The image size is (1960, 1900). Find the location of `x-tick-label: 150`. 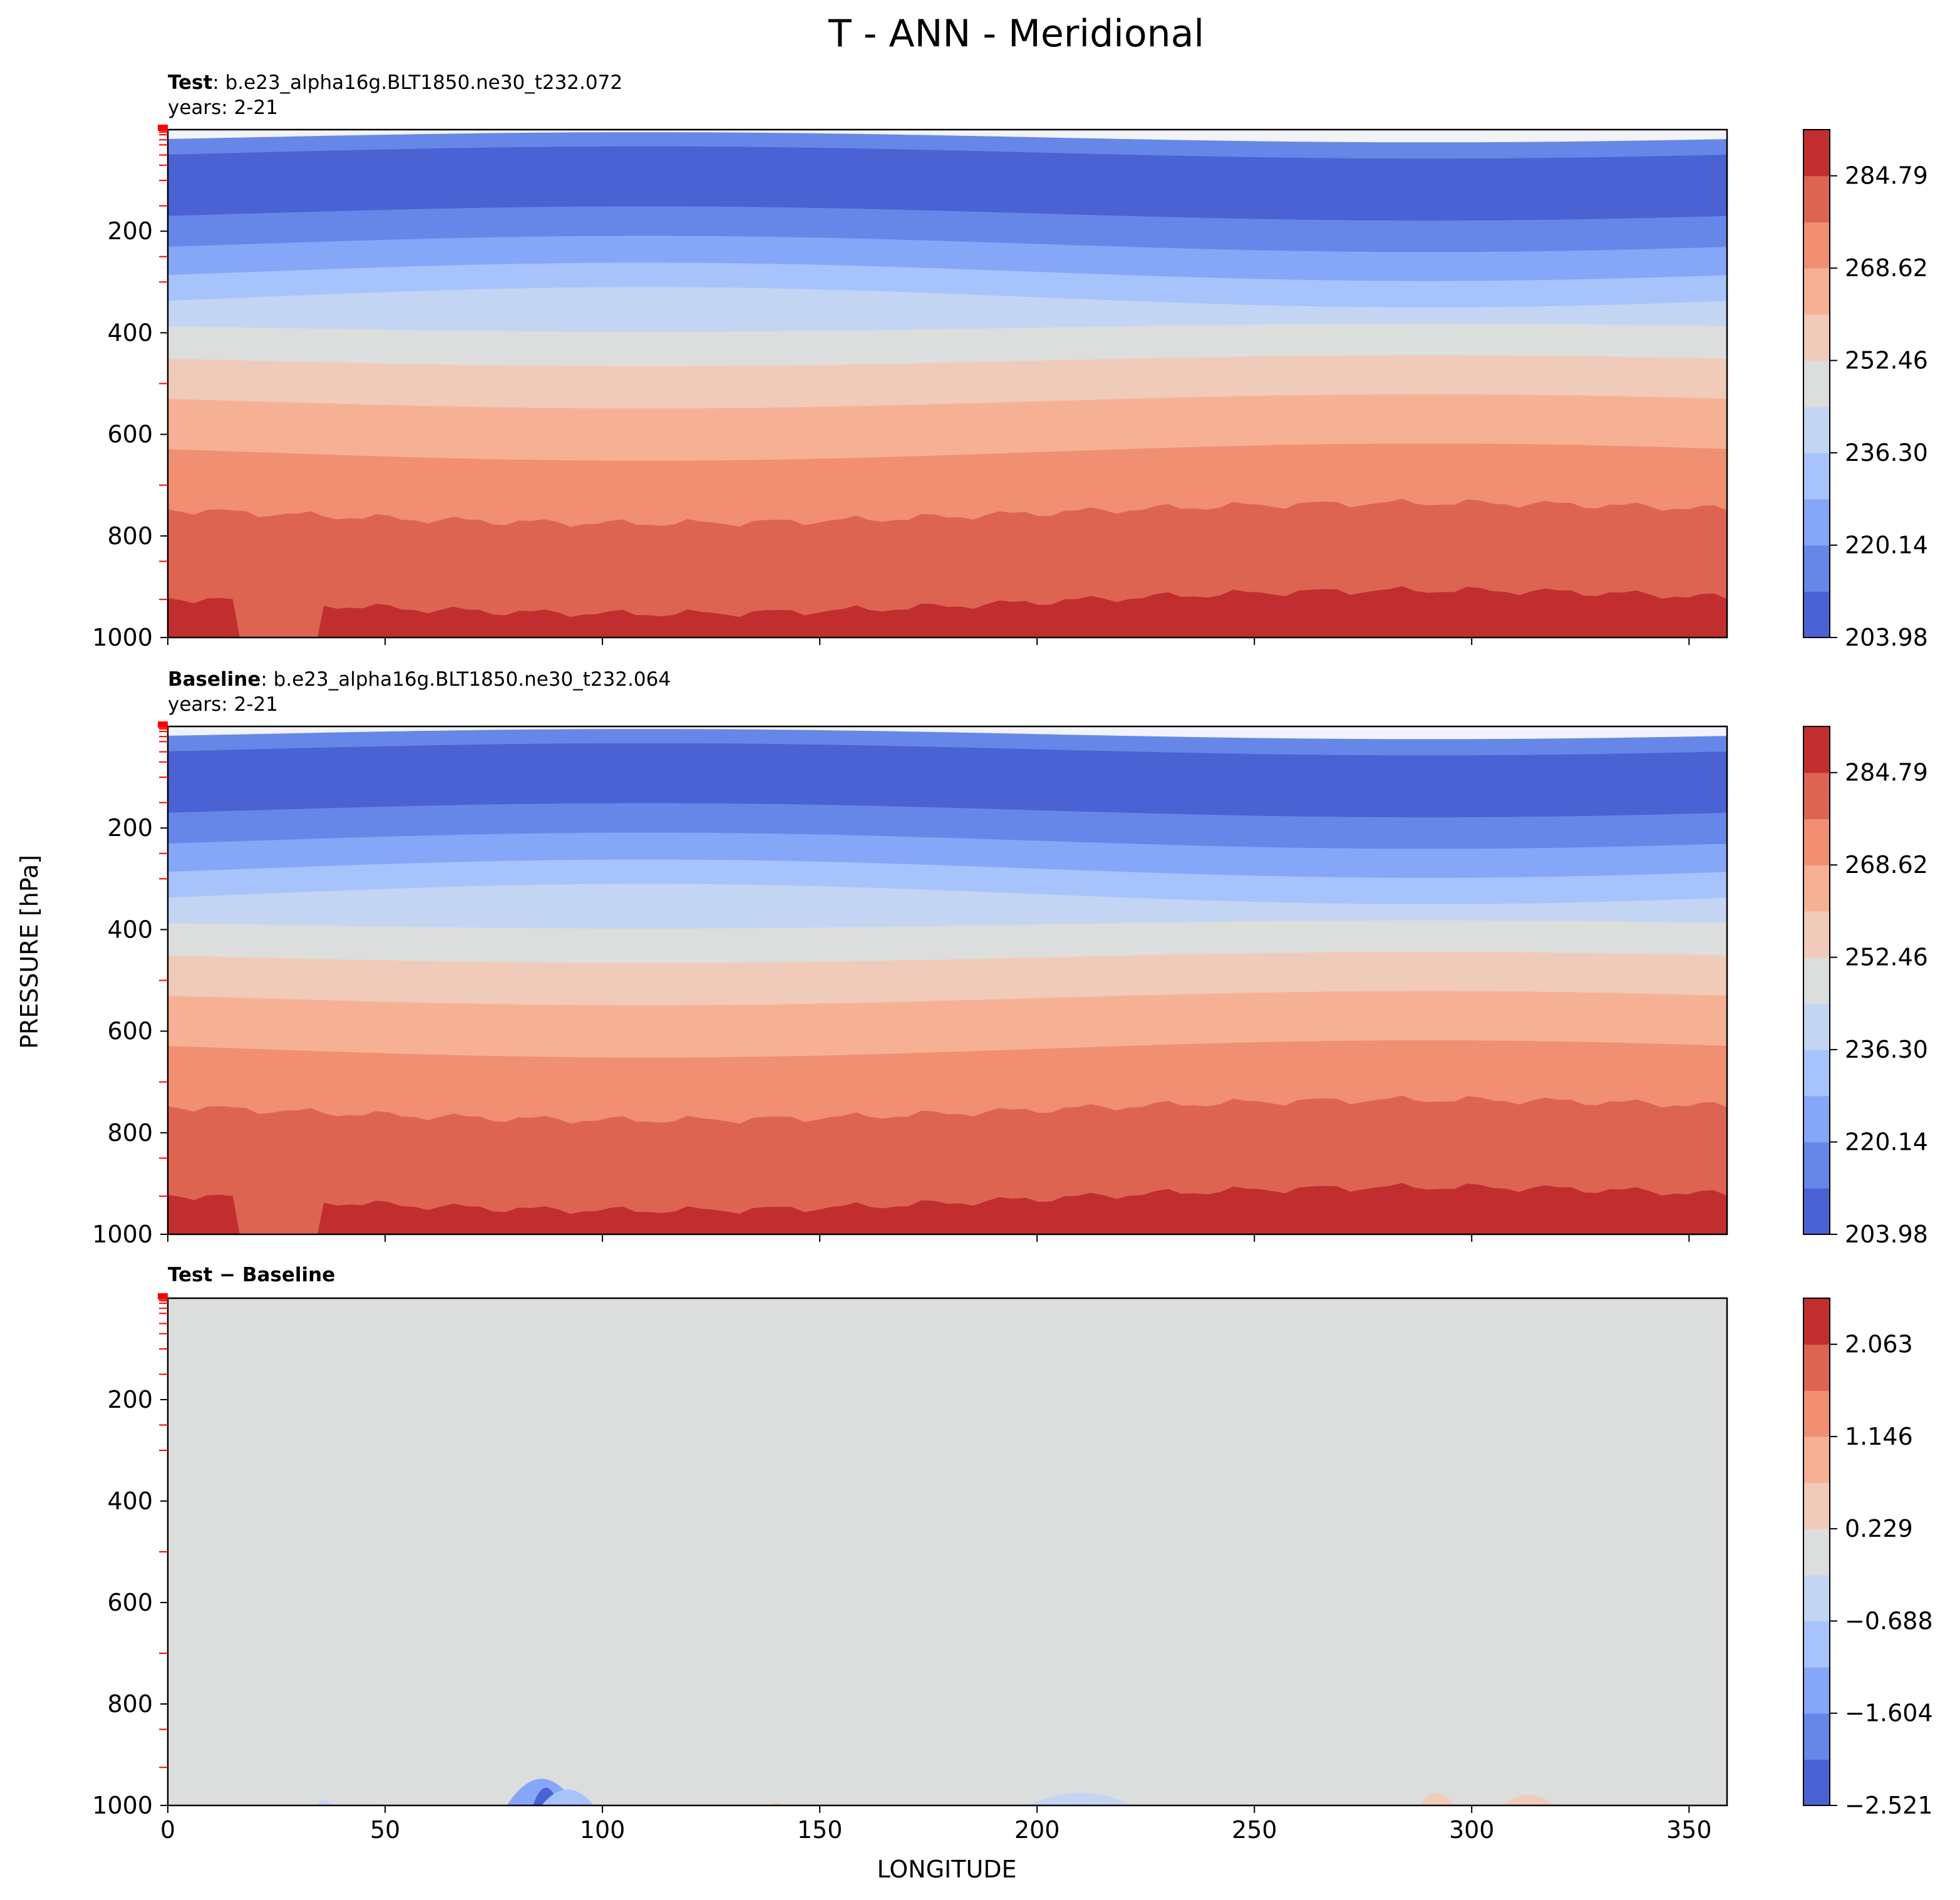

x-tick-label: 150 is located at coordinates (820, 1830).